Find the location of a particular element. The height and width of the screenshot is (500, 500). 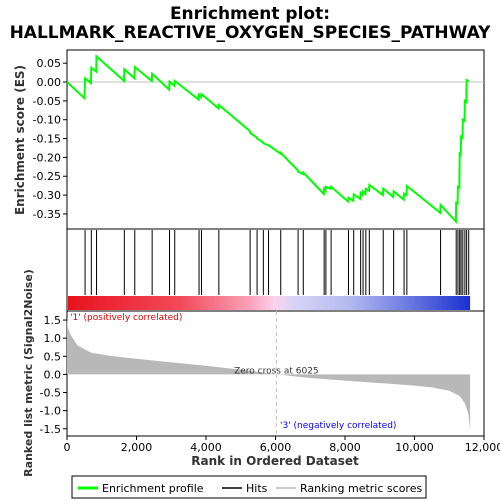

es-tick-label: -0.05 is located at coordinates (47, 101).